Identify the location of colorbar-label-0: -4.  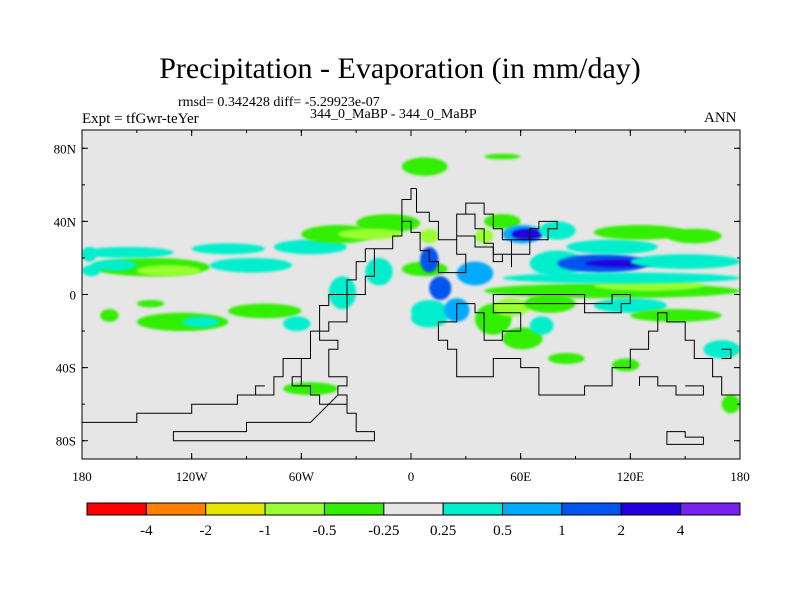
(146, 531).